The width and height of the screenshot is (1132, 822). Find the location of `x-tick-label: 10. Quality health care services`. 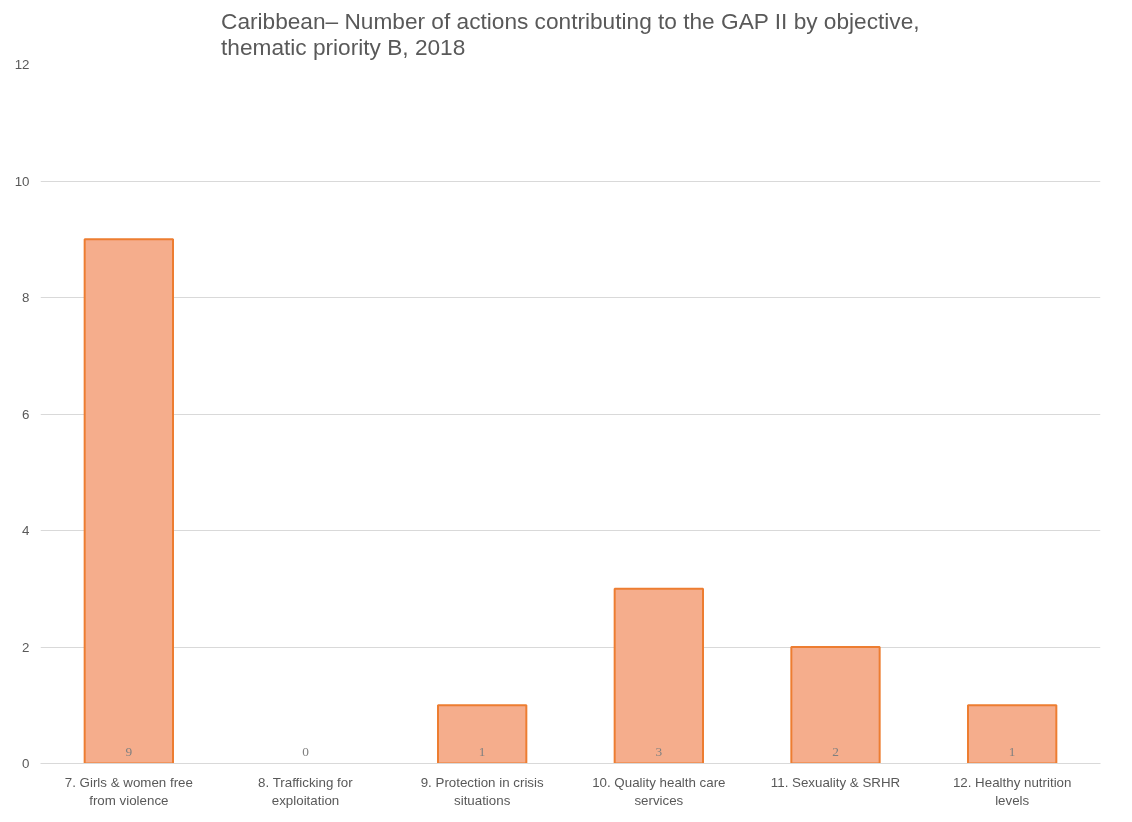

x-tick-label: 10. Quality health care services is located at coordinates (659, 791).